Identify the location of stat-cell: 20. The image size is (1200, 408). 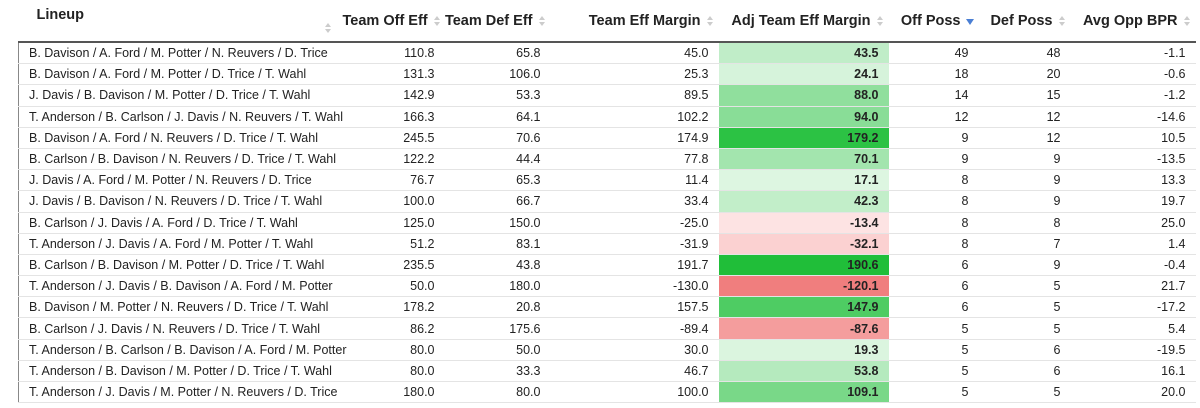
(1024, 74).